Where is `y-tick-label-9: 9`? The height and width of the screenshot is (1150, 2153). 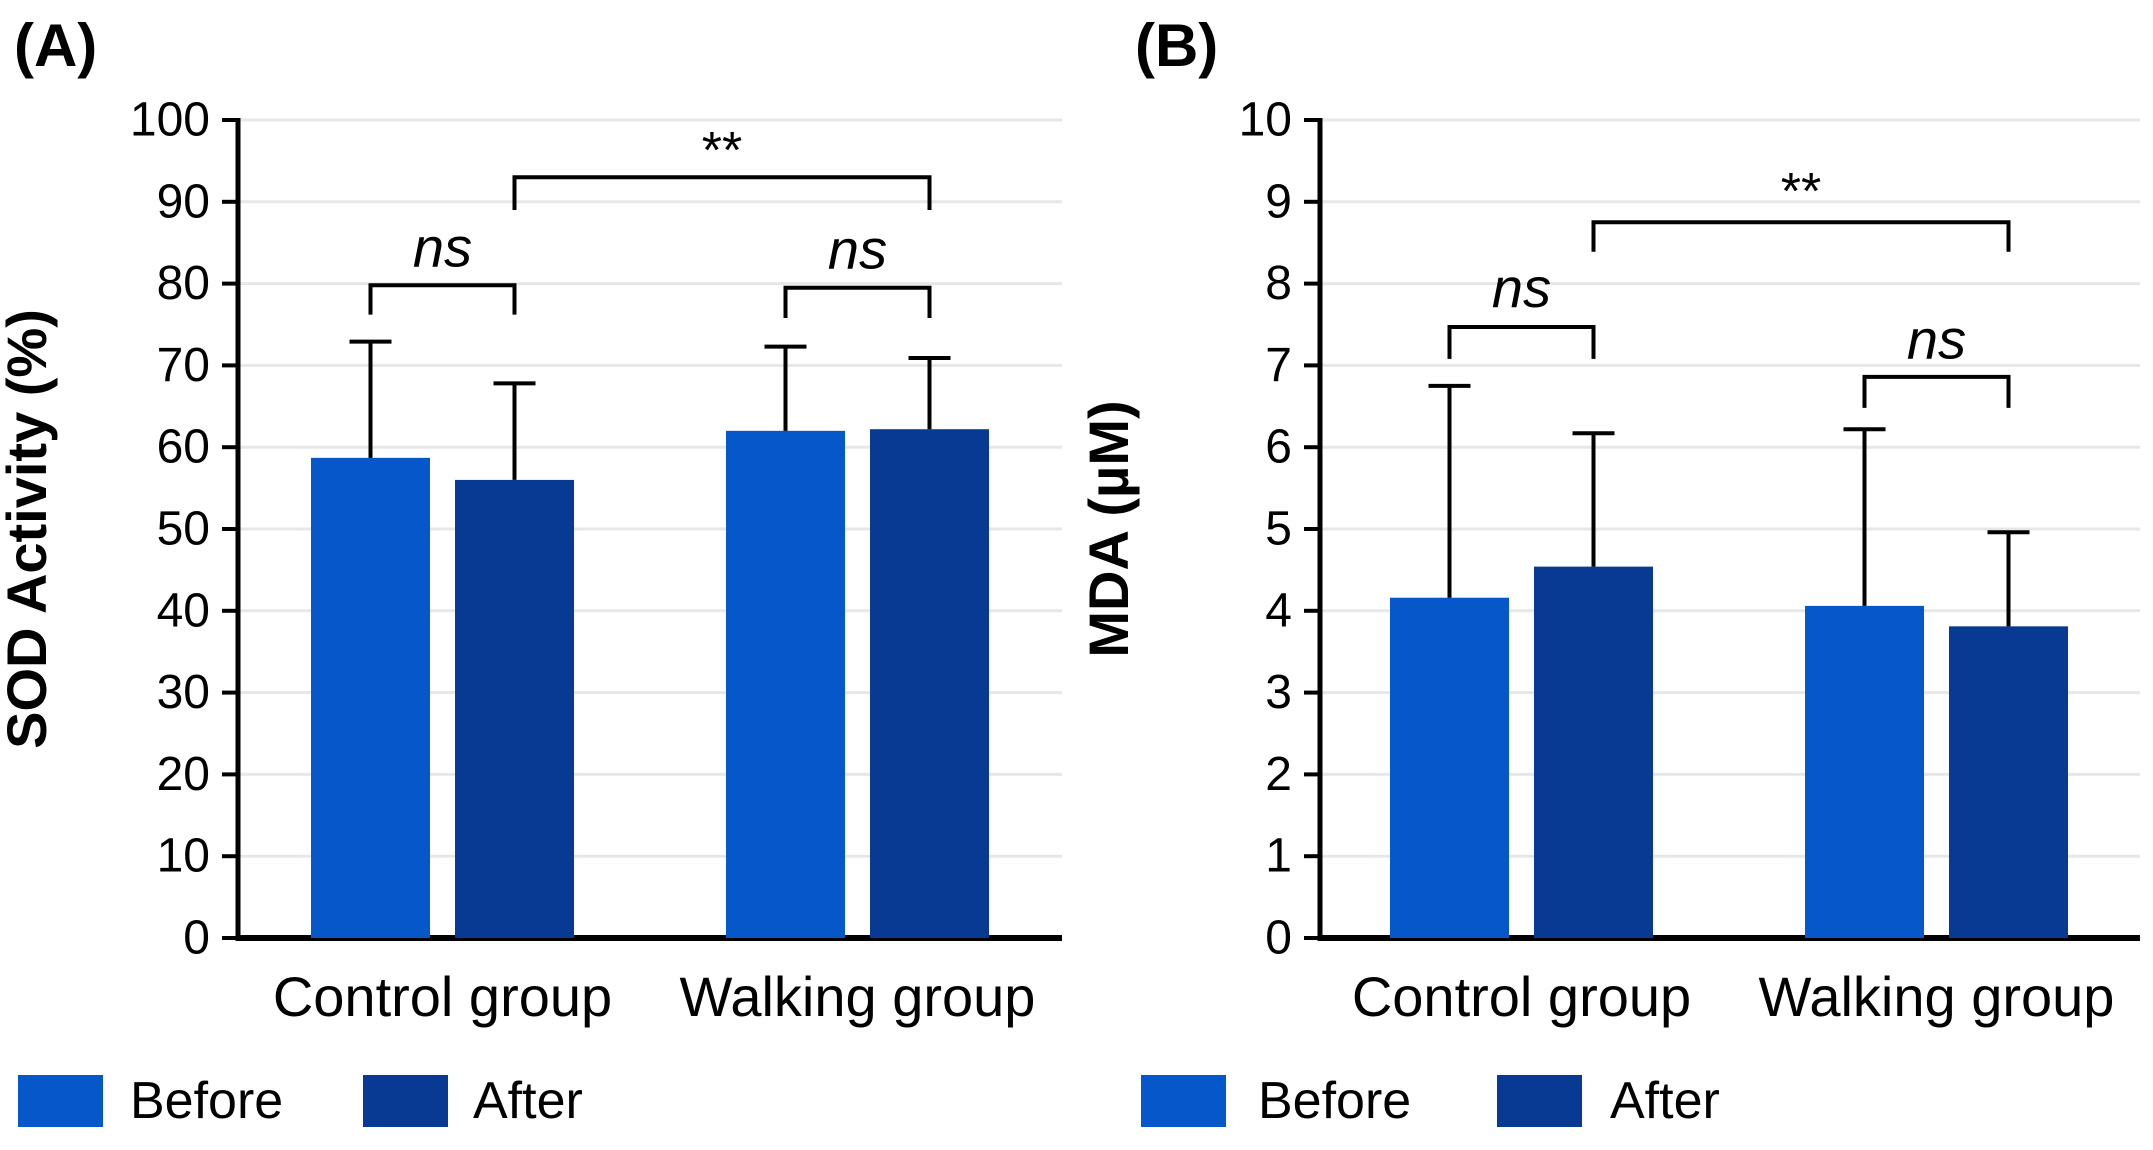
y-tick-label-9: 9 is located at coordinates (1278, 201).